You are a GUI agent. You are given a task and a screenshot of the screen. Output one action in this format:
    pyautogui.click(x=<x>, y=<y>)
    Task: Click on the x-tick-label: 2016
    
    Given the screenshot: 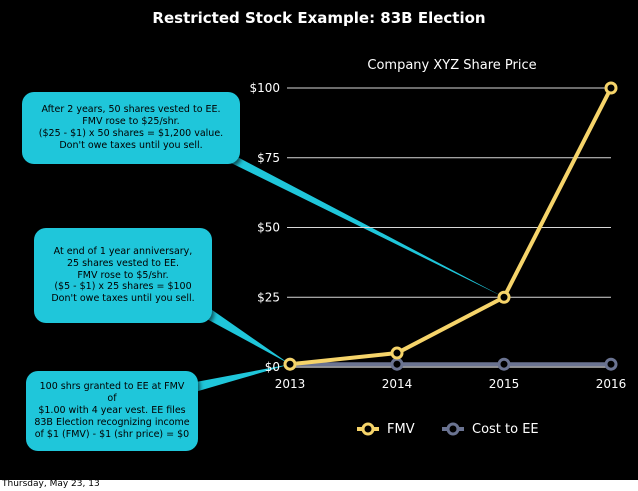 What is the action you would take?
    pyautogui.click(x=611, y=384)
    